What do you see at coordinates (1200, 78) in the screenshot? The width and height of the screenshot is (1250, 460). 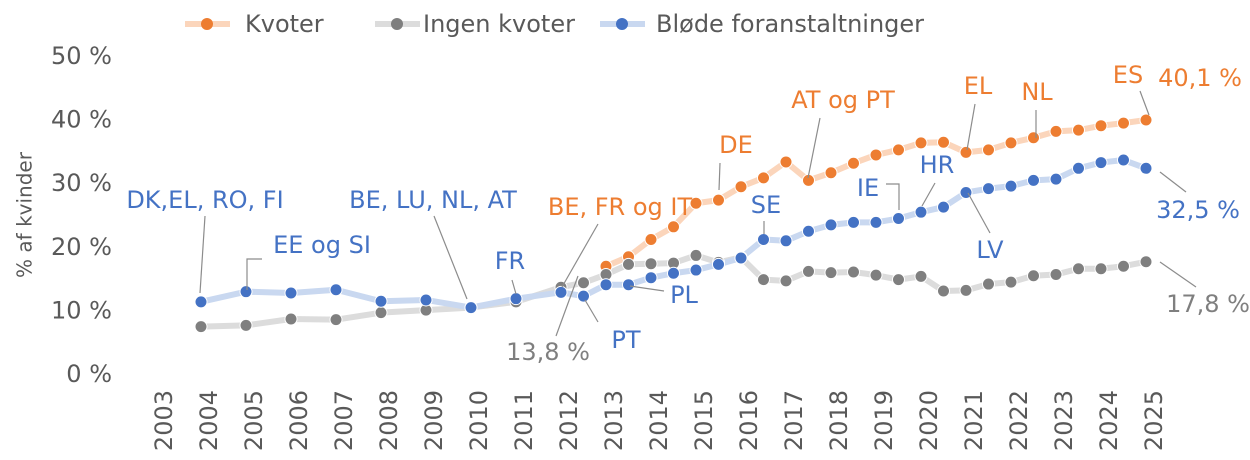 I see `annotation: 40,1 %` at bounding box center [1200, 78].